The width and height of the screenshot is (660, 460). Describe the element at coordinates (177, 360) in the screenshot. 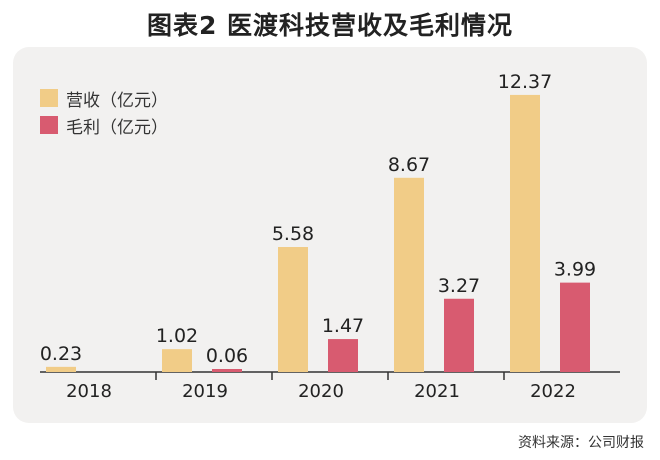

I see `bar-revenue-2019` at that location.